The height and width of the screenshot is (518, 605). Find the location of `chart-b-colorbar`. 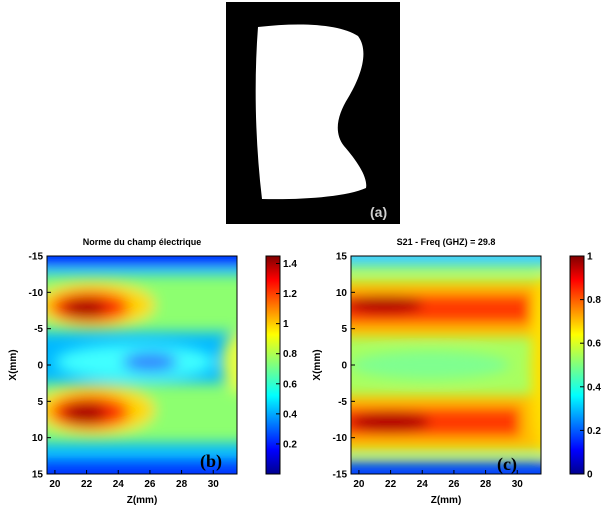

chart-b-colorbar is located at coordinates (273, 365).